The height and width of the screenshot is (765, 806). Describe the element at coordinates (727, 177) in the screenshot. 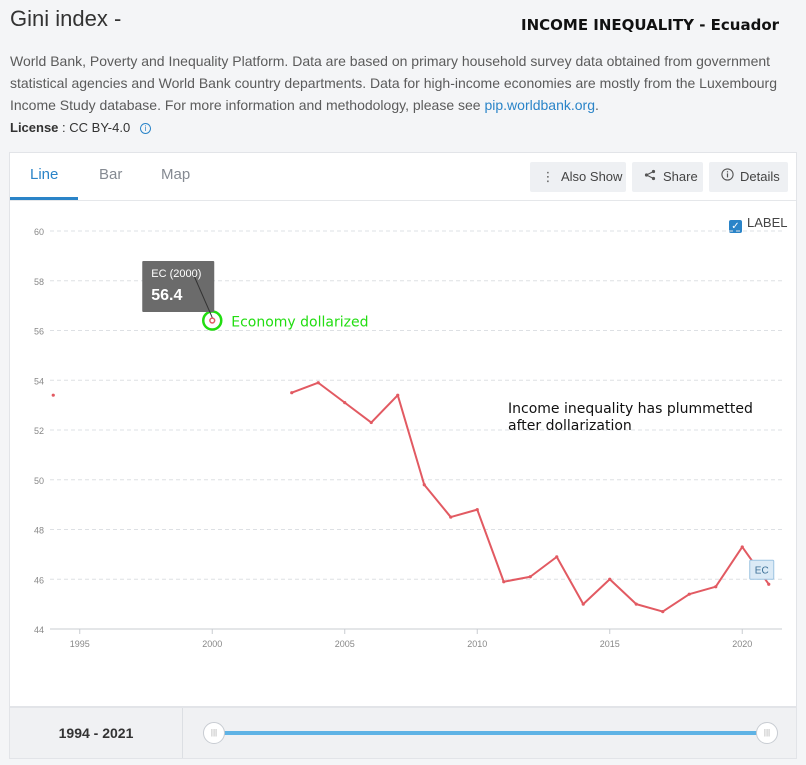

I see `info-circle-icon` at that location.